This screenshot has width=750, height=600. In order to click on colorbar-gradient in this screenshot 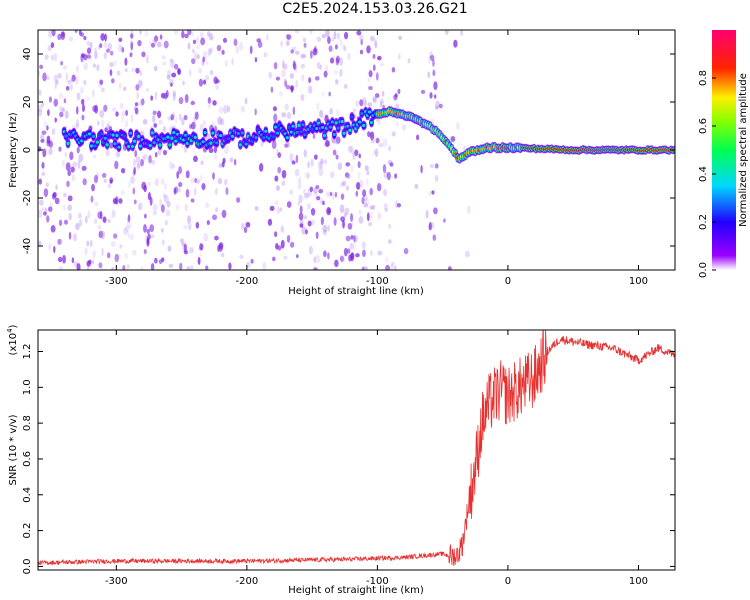, I will do `click(724, 150)`.